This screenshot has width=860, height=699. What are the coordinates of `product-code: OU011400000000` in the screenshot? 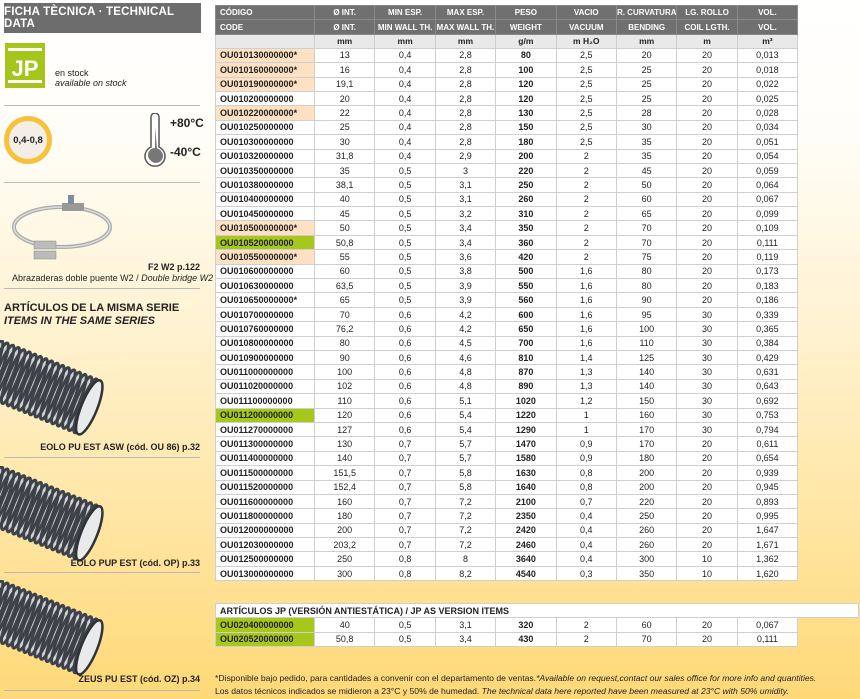 It's located at (265, 458).